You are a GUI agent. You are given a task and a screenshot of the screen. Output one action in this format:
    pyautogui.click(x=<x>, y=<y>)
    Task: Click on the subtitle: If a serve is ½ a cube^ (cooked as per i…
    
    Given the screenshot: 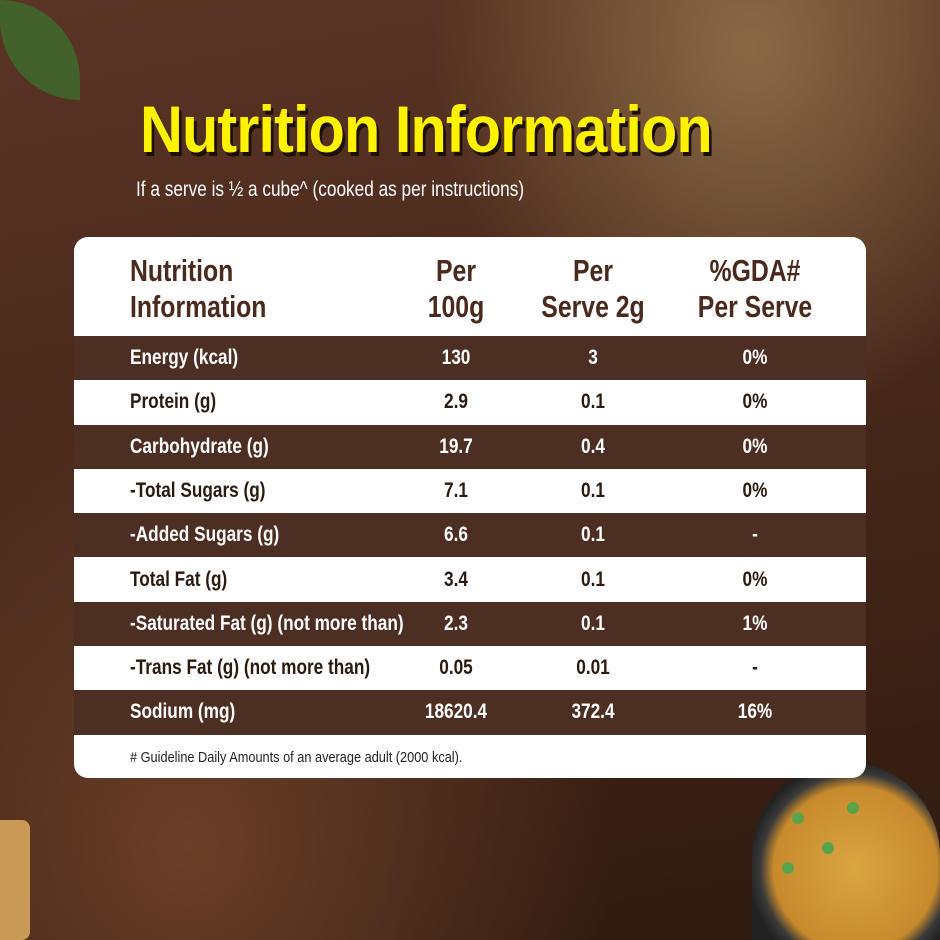 What is the action you would take?
    pyautogui.click(x=330, y=189)
    